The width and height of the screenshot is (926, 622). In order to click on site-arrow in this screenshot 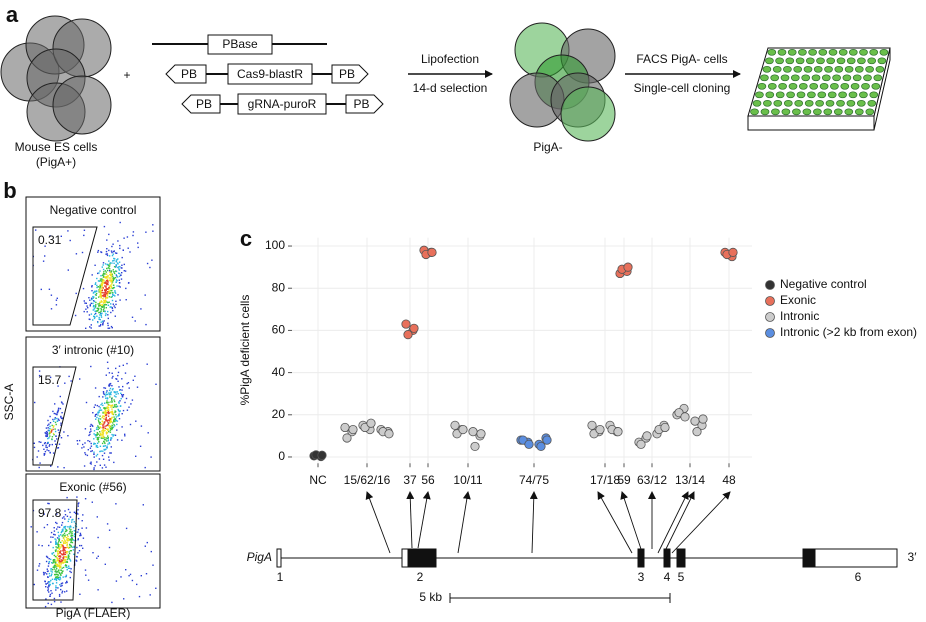, I will do `click(679, 522)`.